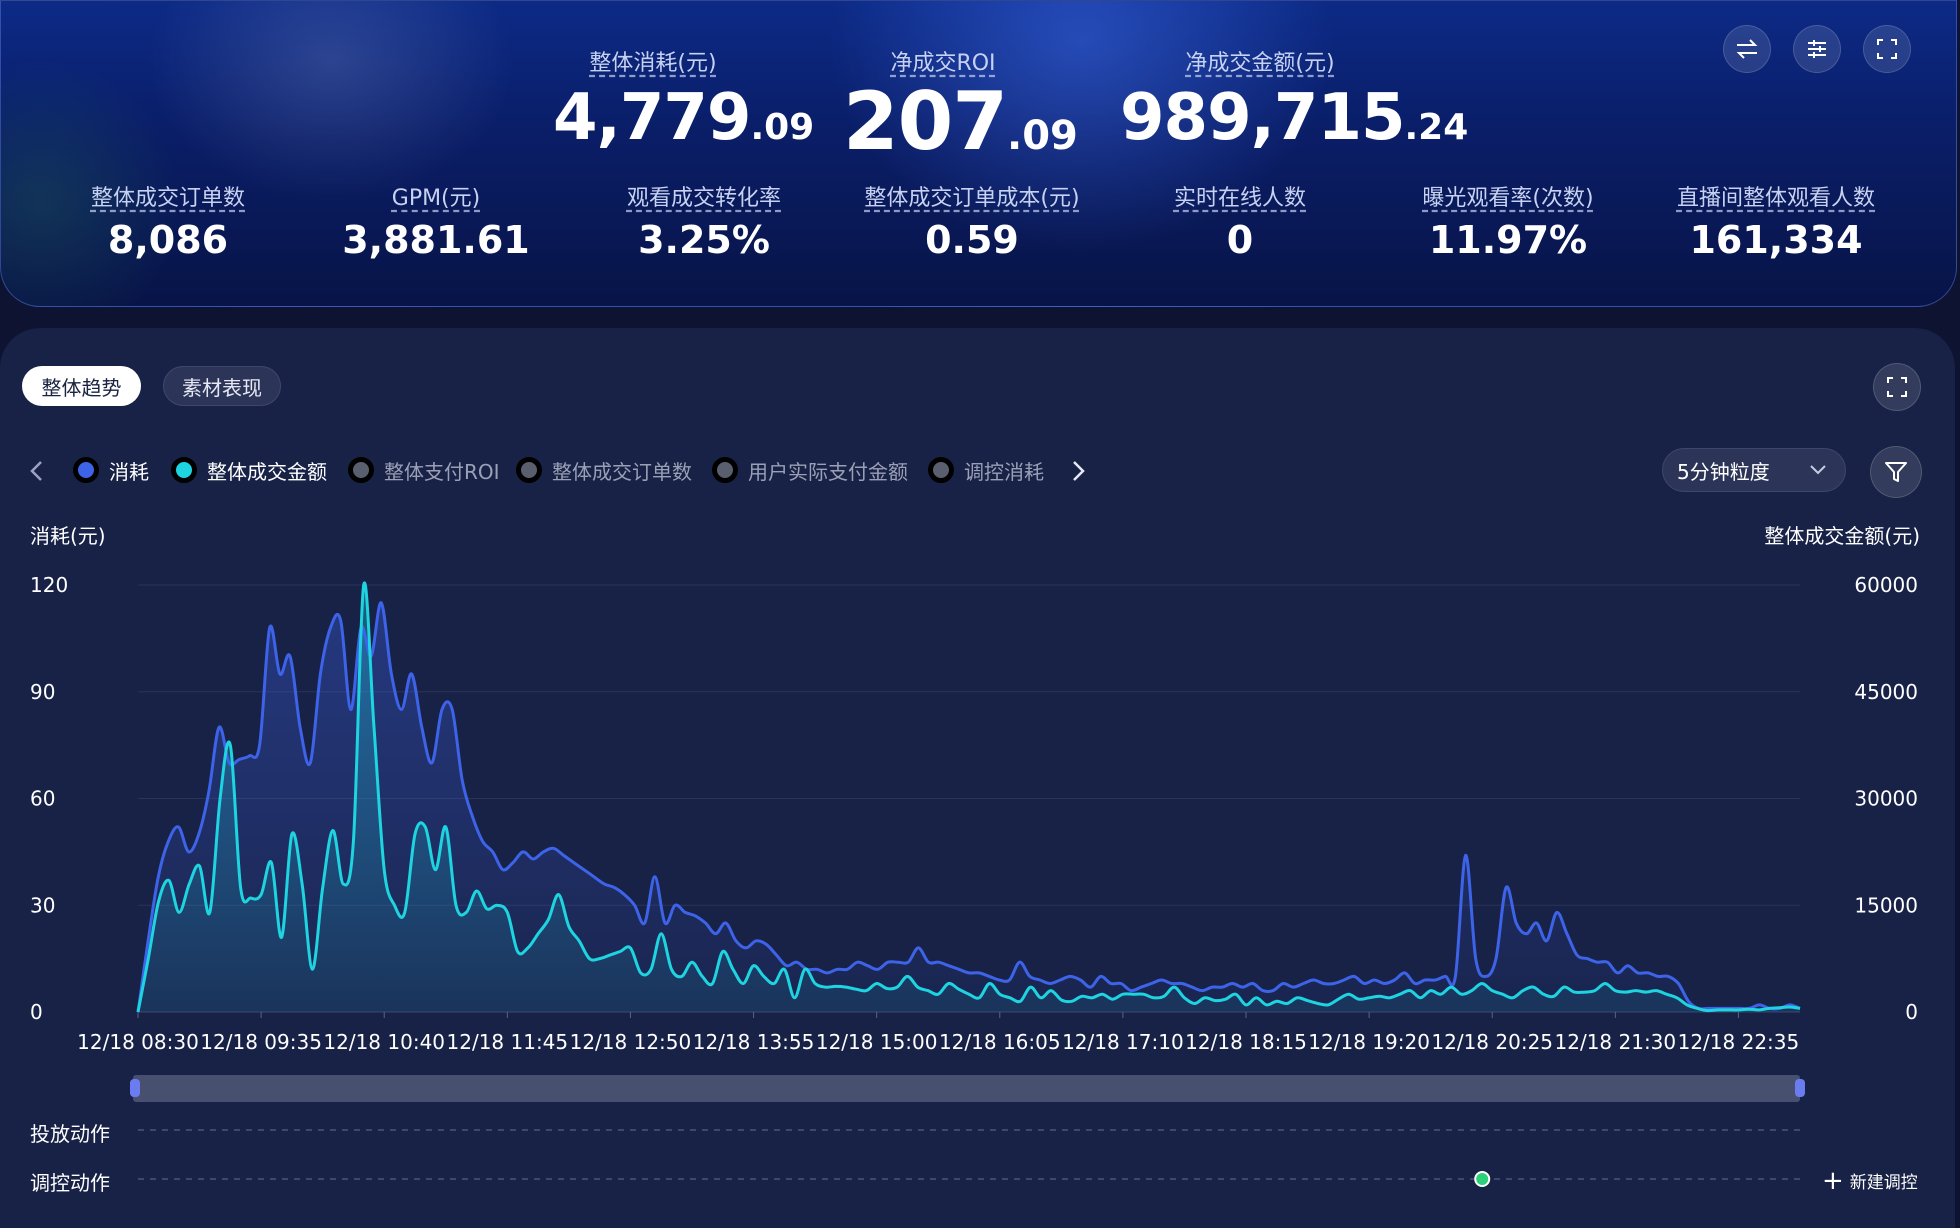  I want to click on filter-icon, so click(1896, 472).